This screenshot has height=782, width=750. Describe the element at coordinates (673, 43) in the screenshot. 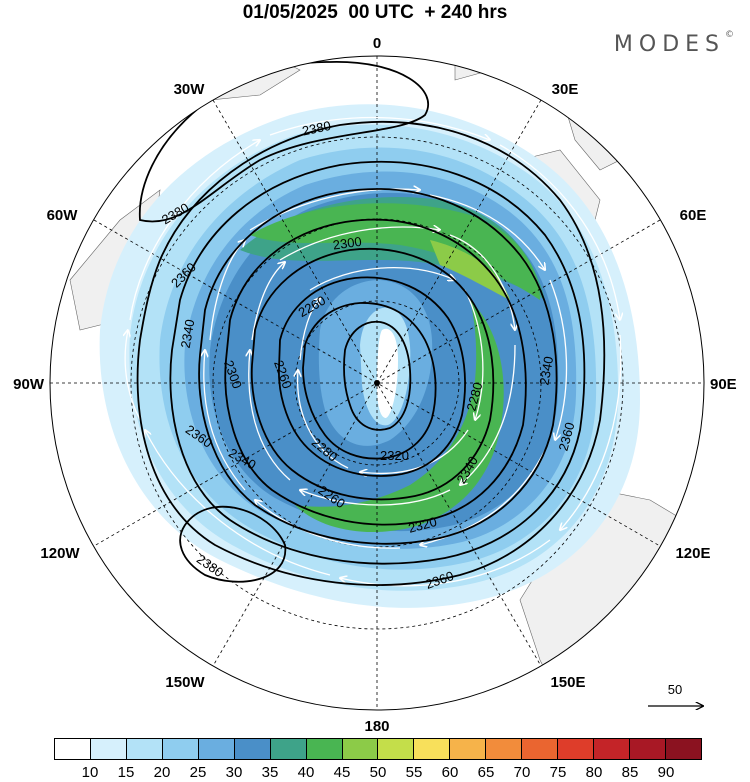

I see `brand-logo: MODES©` at that location.